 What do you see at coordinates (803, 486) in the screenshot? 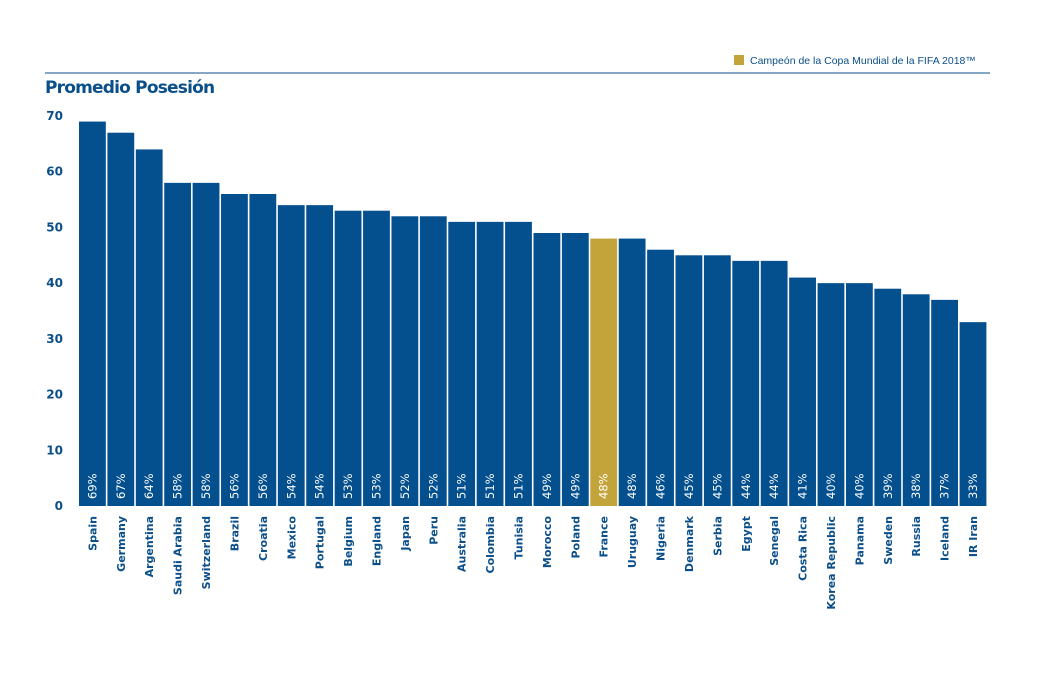
I see `value-label: 41%` at bounding box center [803, 486].